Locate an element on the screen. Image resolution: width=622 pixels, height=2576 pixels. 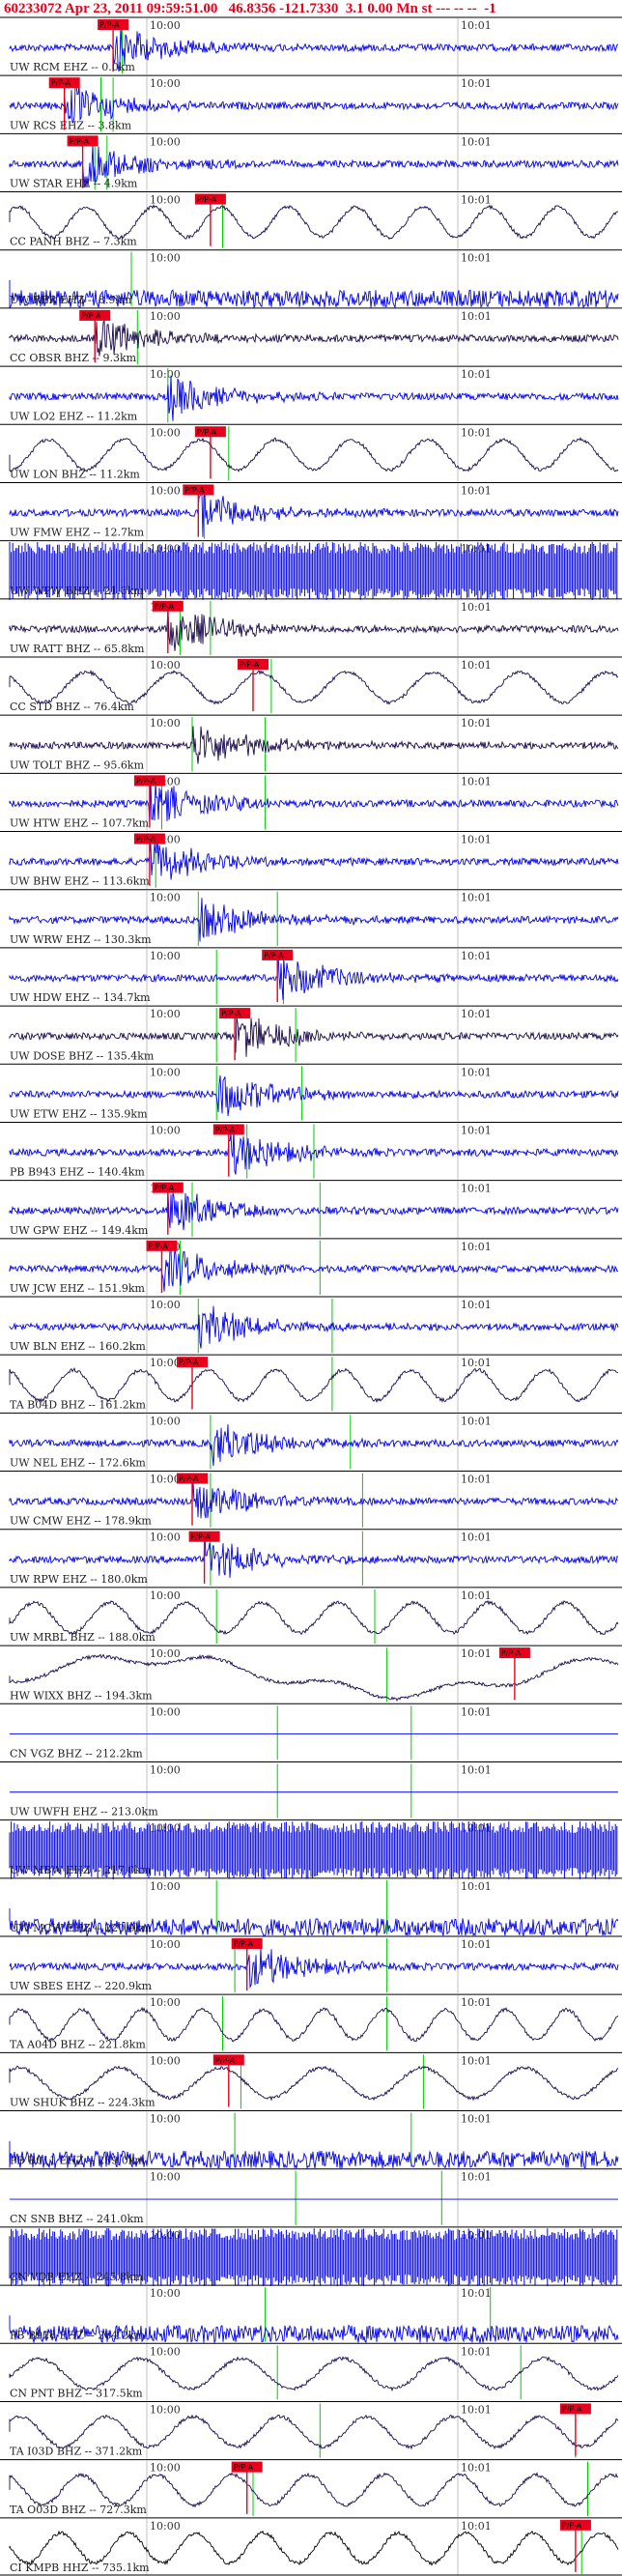
station-label: UW RPW EHZ -- 180.0km is located at coordinates (79, 1580).